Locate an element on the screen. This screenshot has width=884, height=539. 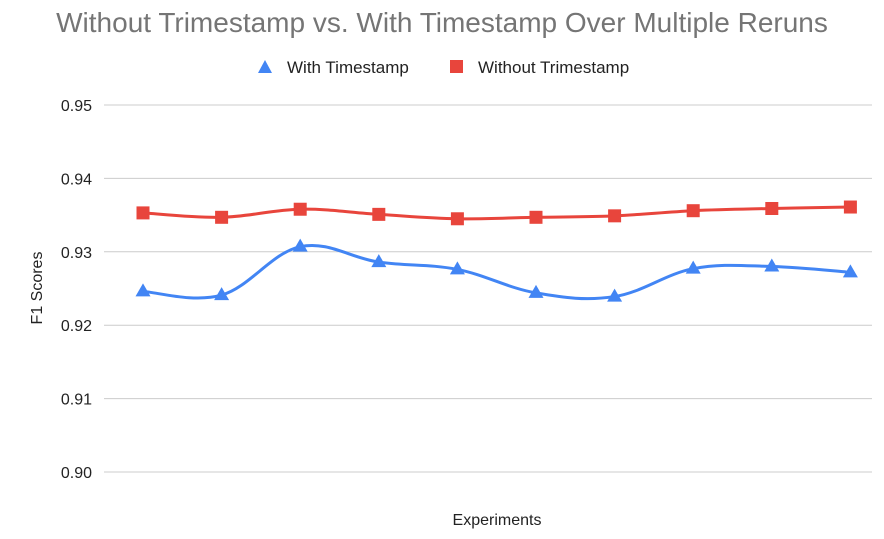
legend-marker-with-timestamp is located at coordinates (265, 66).